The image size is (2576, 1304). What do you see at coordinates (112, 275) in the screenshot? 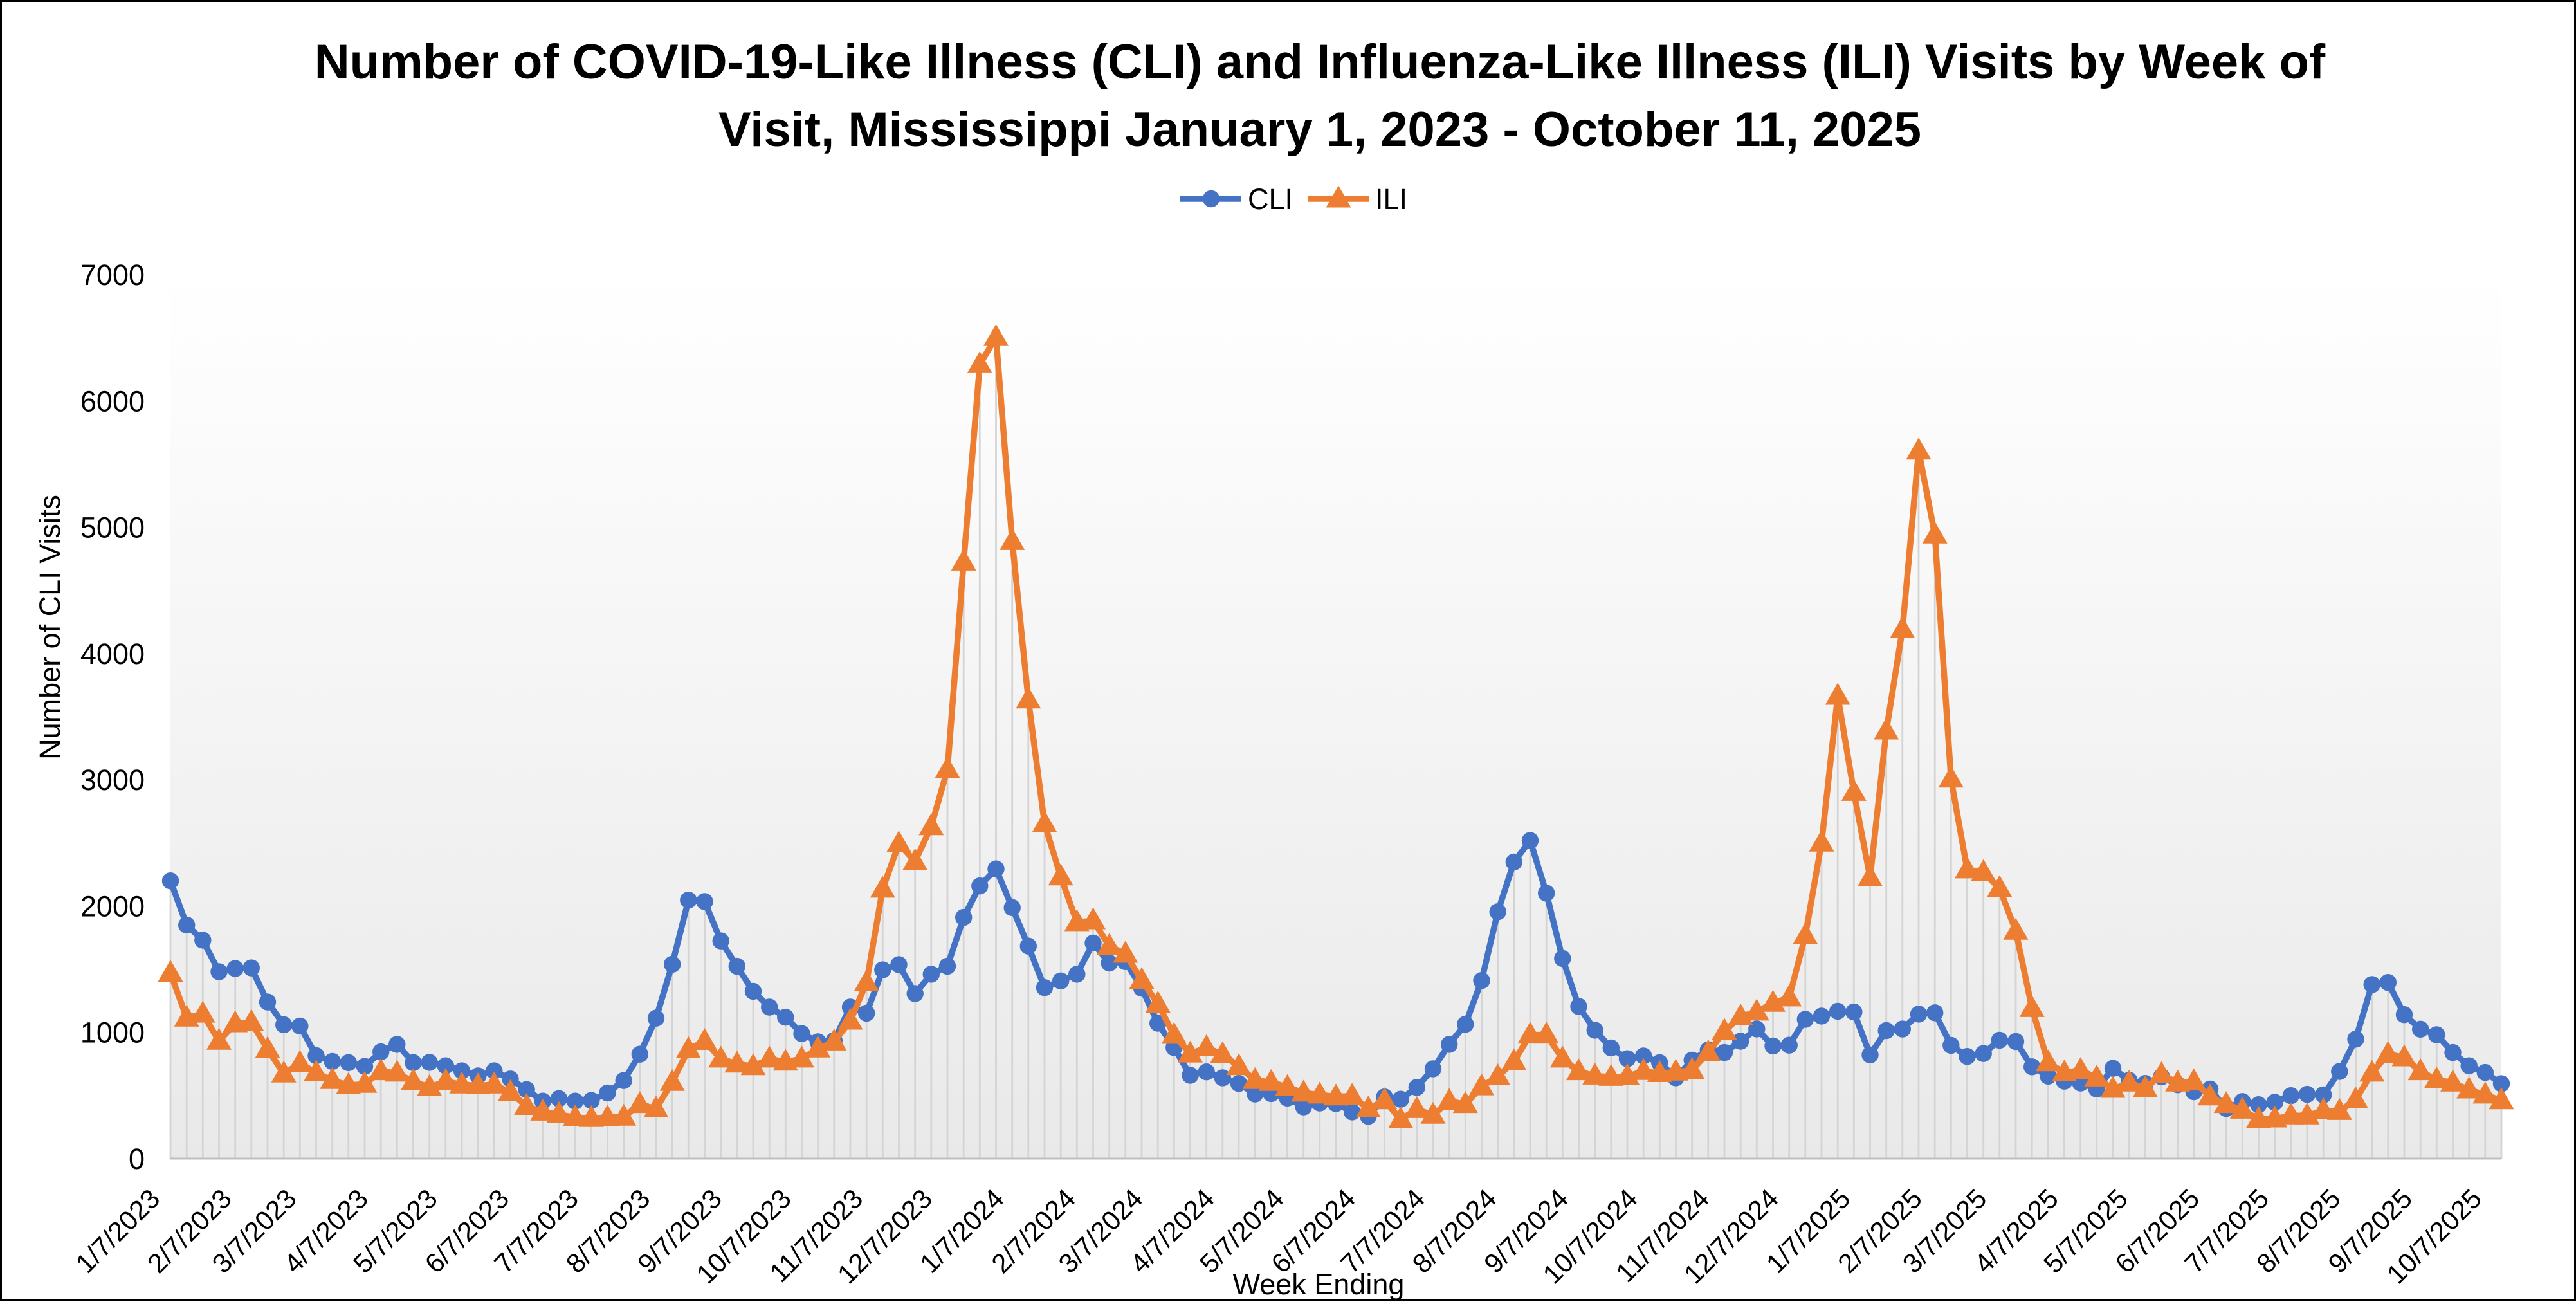
I see `svg-text: 7000` at bounding box center [112, 275].